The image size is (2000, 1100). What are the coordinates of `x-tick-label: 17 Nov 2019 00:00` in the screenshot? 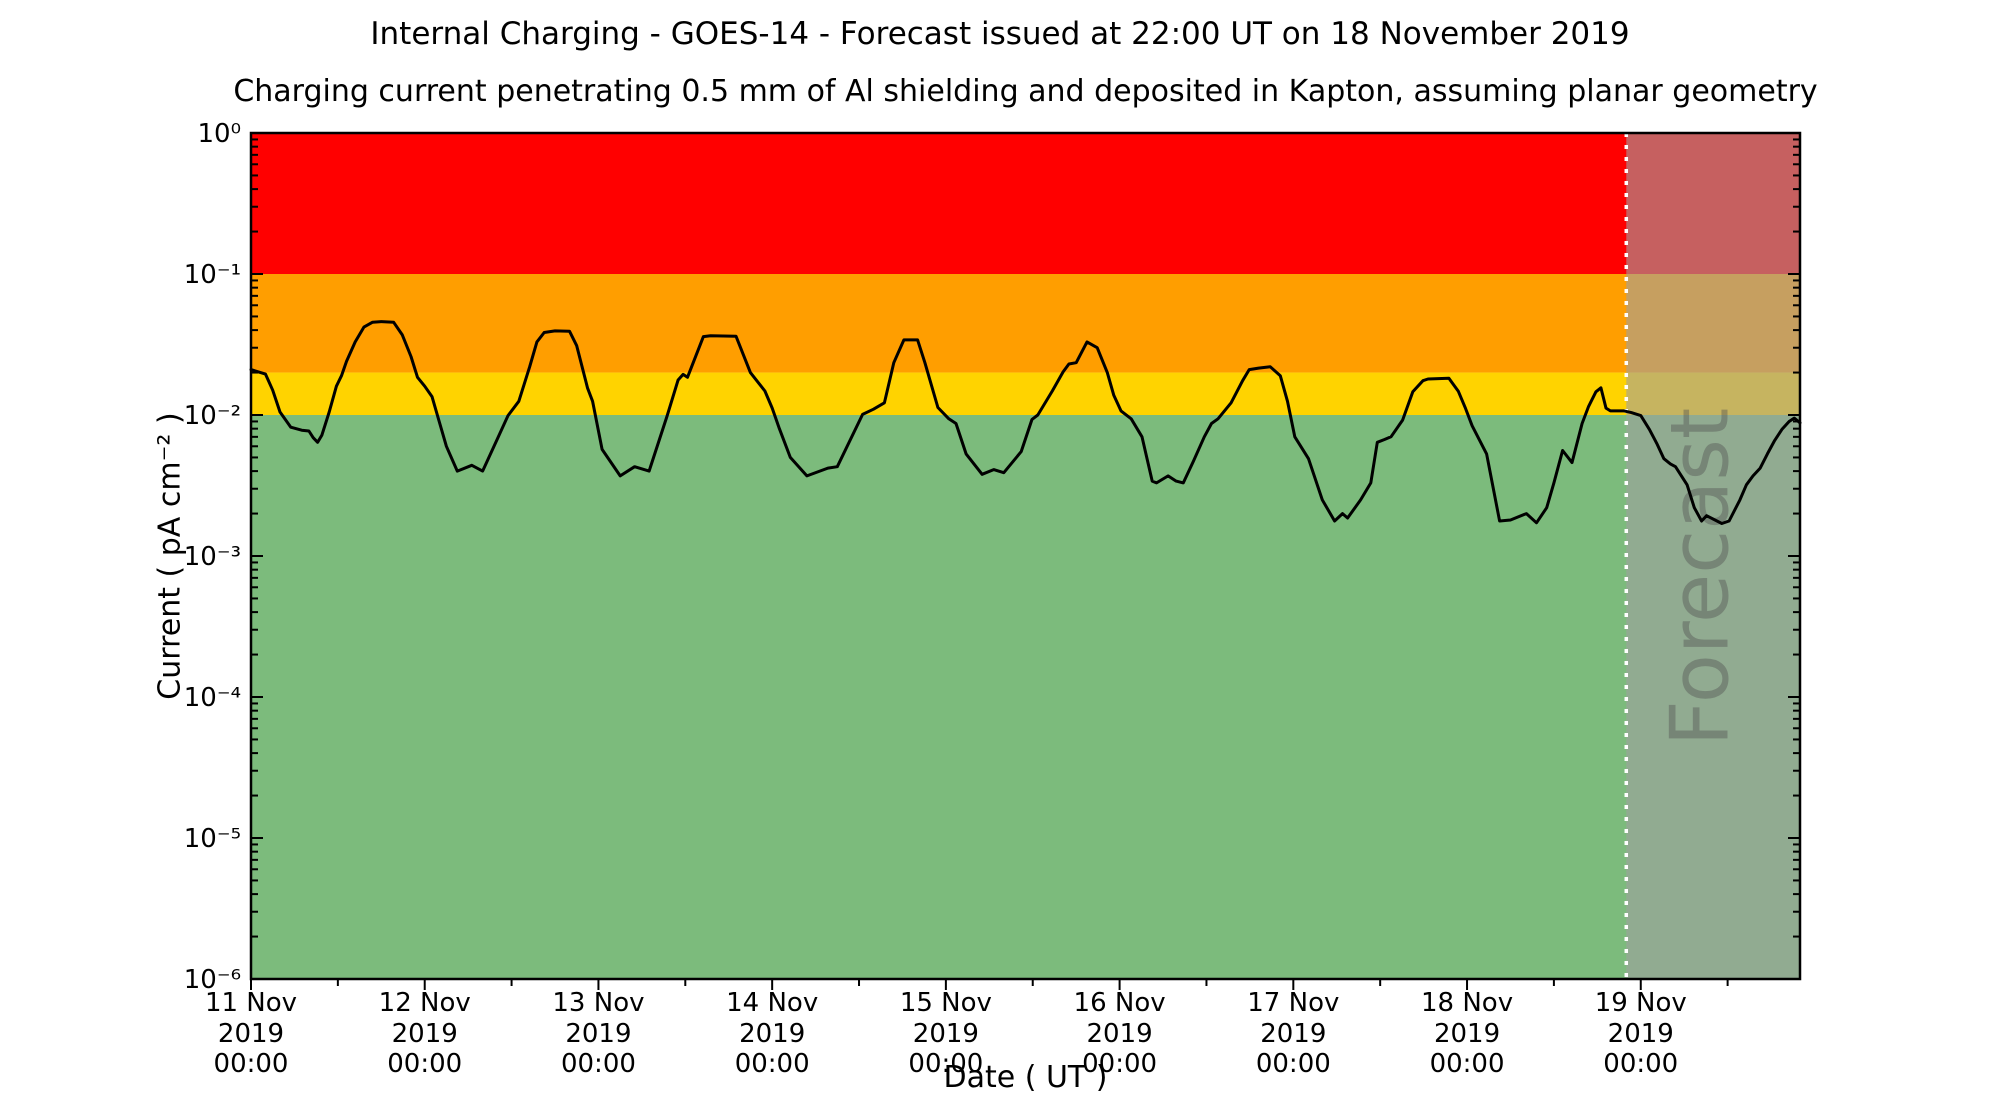 It's located at (1293, 1033).